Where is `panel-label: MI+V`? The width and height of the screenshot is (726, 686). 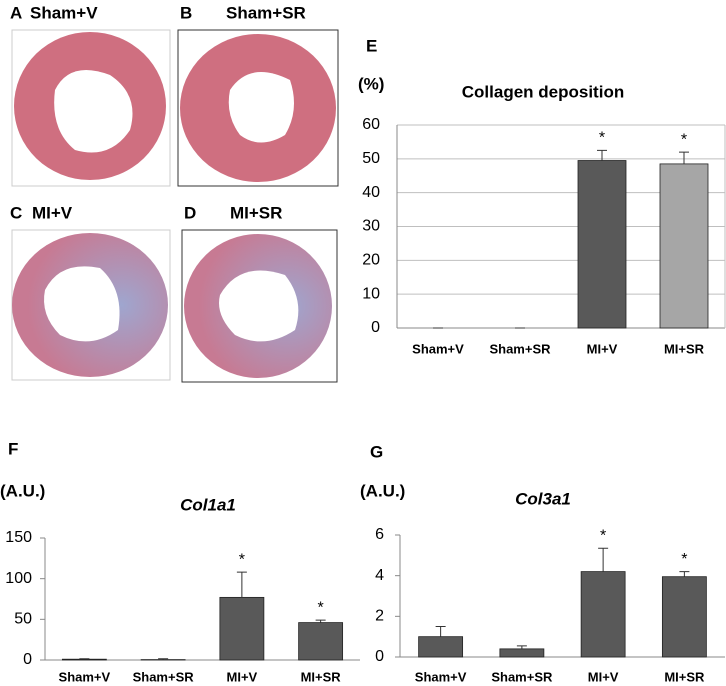 panel-label: MI+V is located at coordinates (52, 212).